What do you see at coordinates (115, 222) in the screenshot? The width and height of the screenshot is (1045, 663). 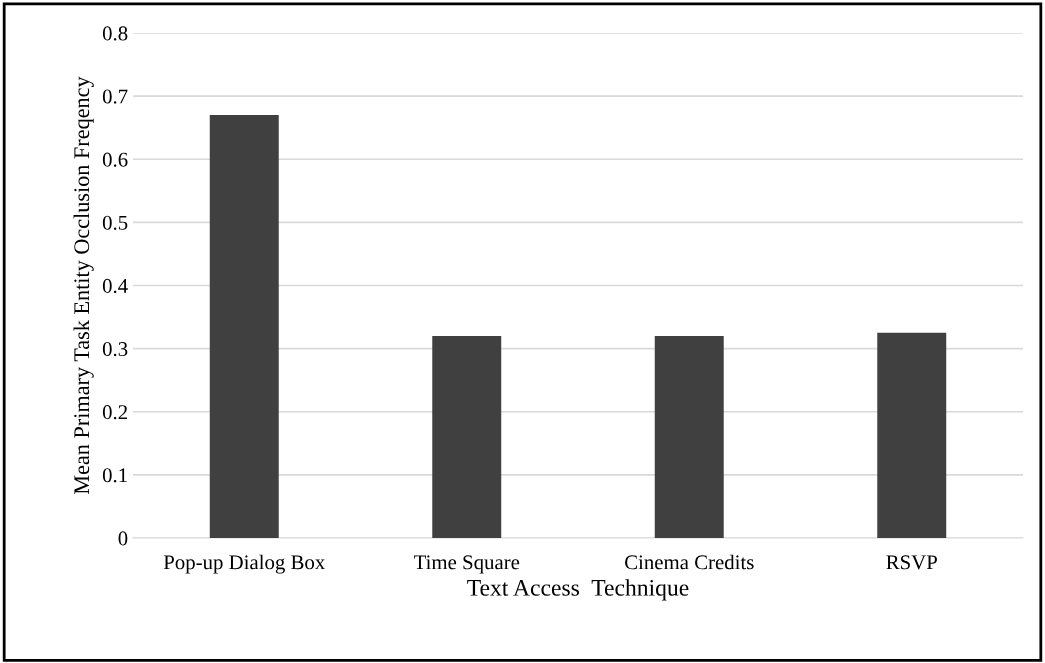 I see `y-tick-label: 0.5` at bounding box center [115, 222].